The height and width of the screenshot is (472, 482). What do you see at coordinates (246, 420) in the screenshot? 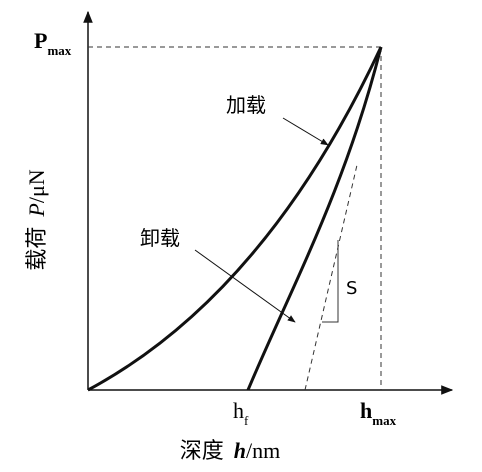
I see `text-part: f` at bounding box center [246, 420].